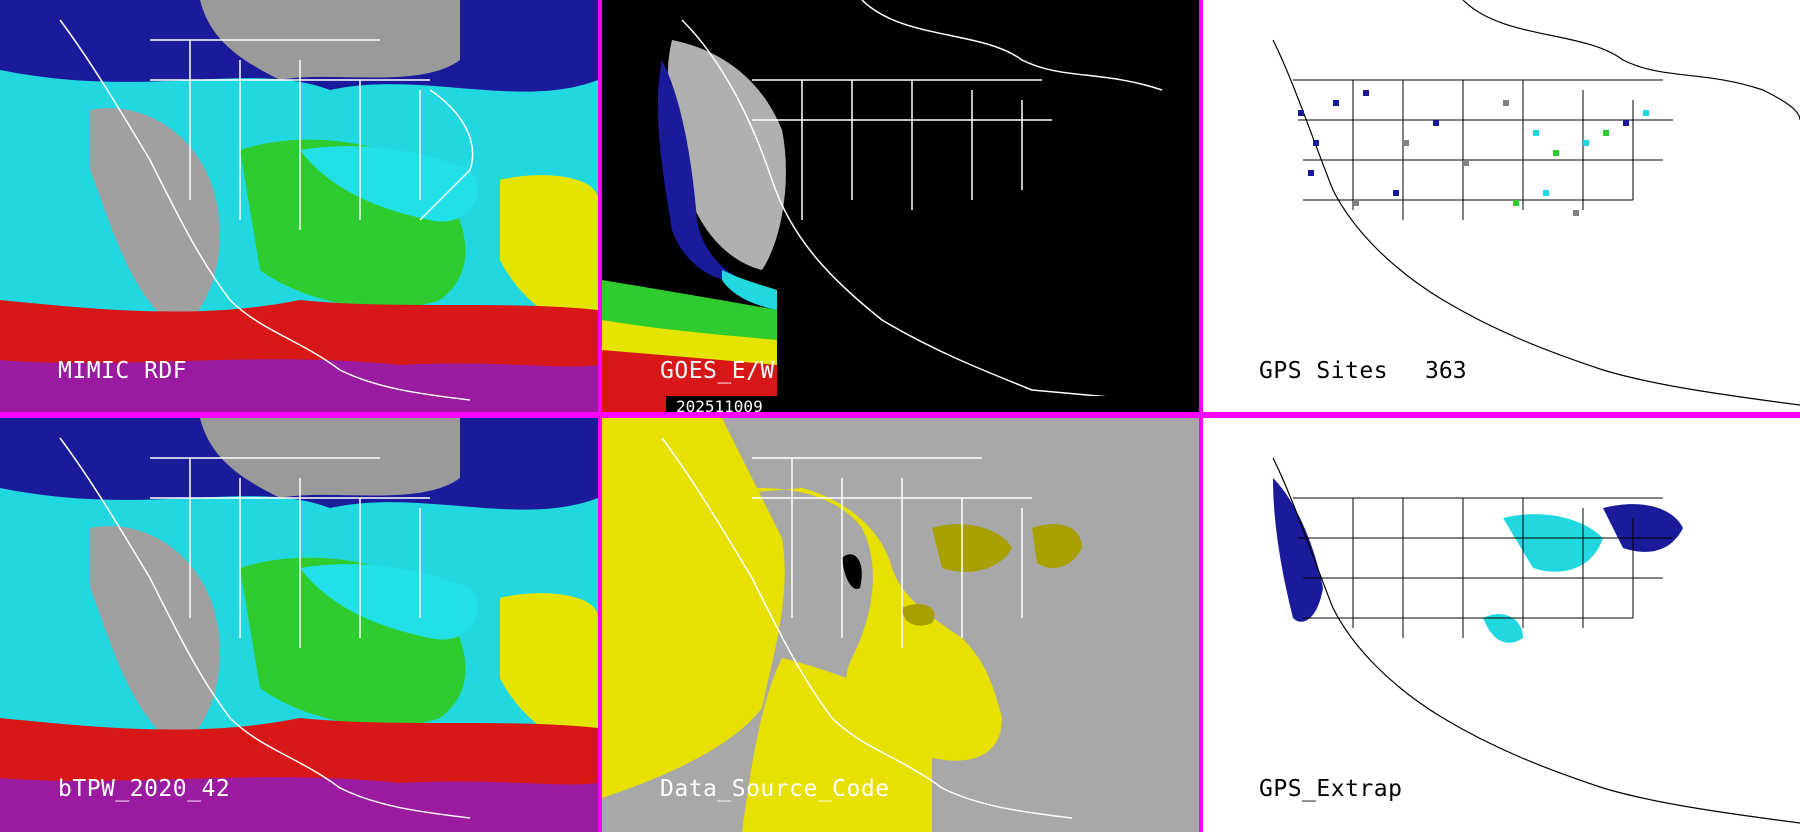 The width and height of the screenshot is (1800, 832). I want to click on panel-label: MIMIC RDF, so click(123, 371).